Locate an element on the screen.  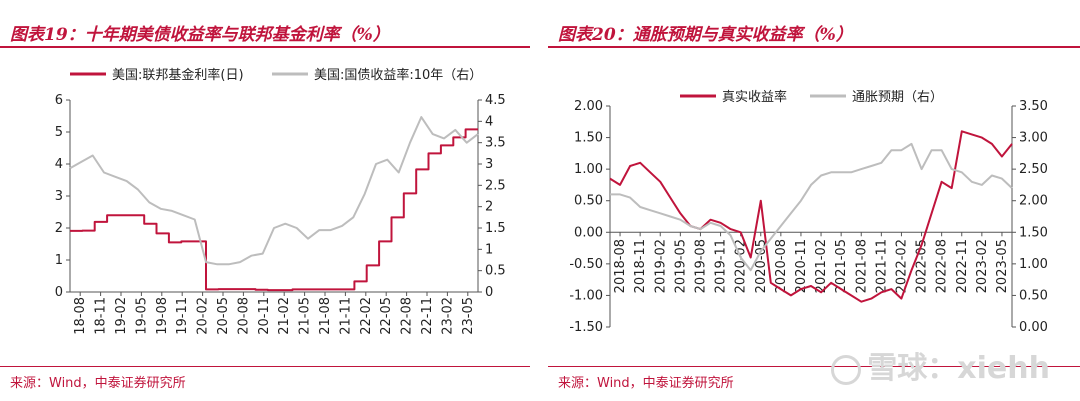
y-right-tick-label: 1 is located at coordinates (489, 249).